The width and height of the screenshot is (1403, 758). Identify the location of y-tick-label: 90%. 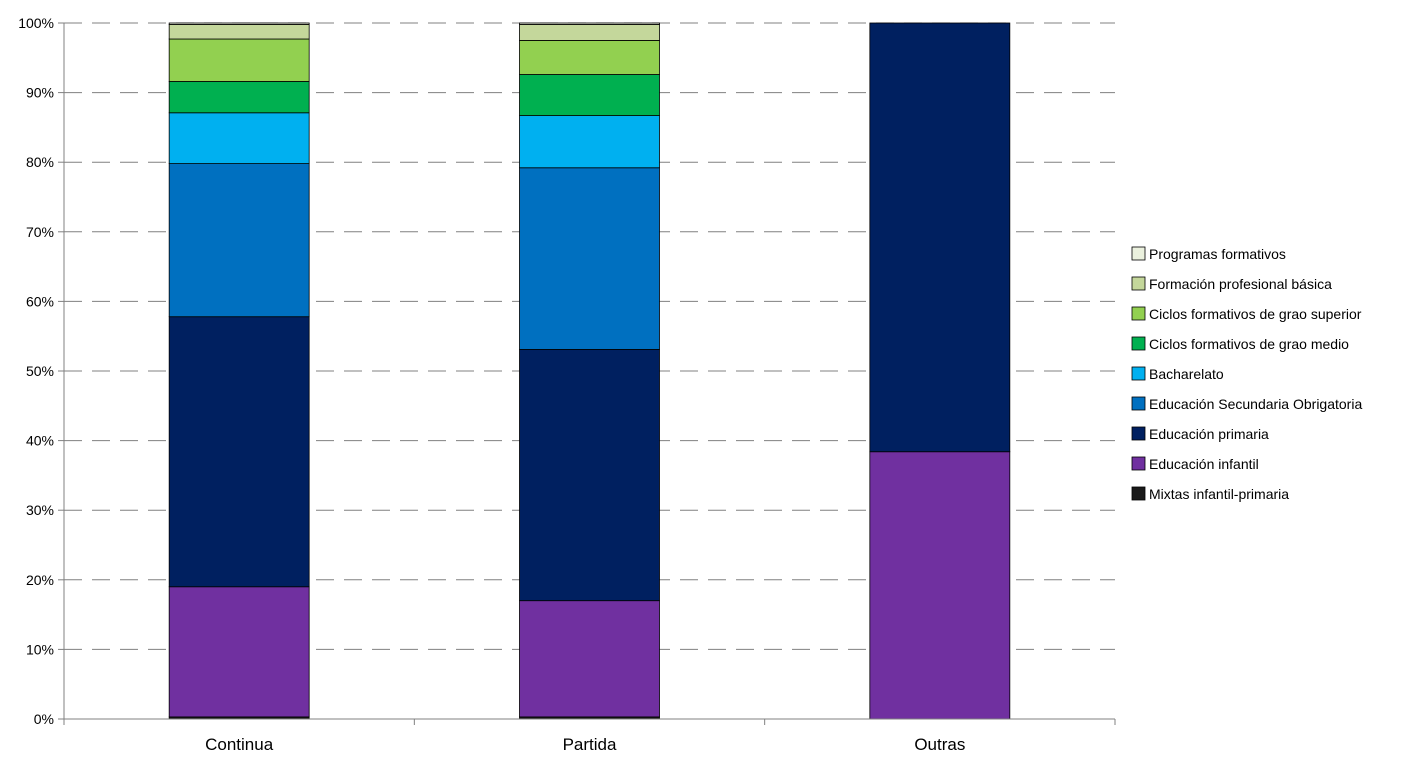
(40, 93).